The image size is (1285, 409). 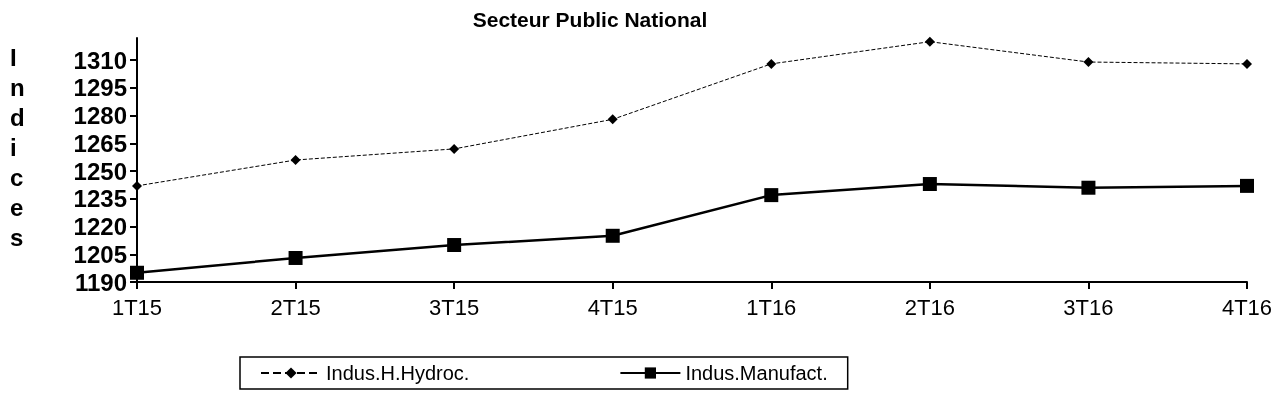 I want to click on y-tick-label: 1310, so click(x=100, y=60).